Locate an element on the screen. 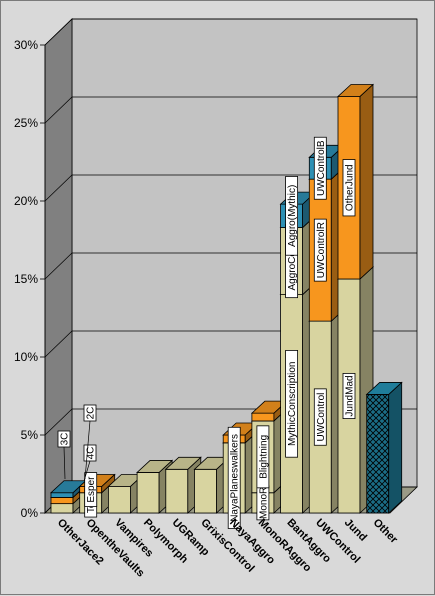 The image size is (435, 596). data-label: Aggro(Mythic) is located at coordinates (292, 216).